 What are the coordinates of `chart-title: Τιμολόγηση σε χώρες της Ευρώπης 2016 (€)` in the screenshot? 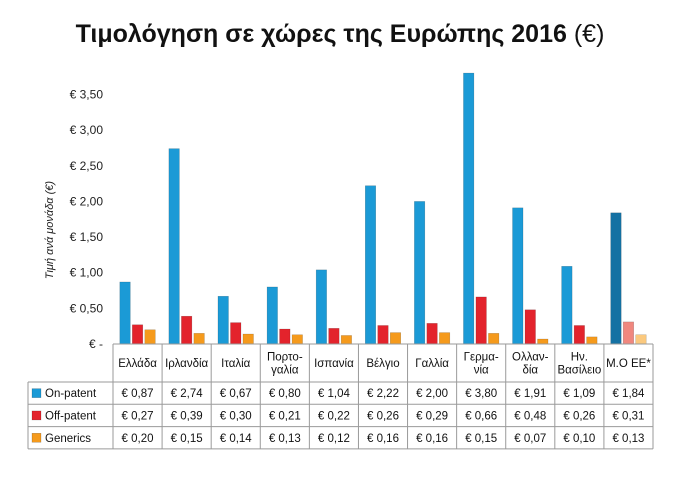 It's located at (340, 34).